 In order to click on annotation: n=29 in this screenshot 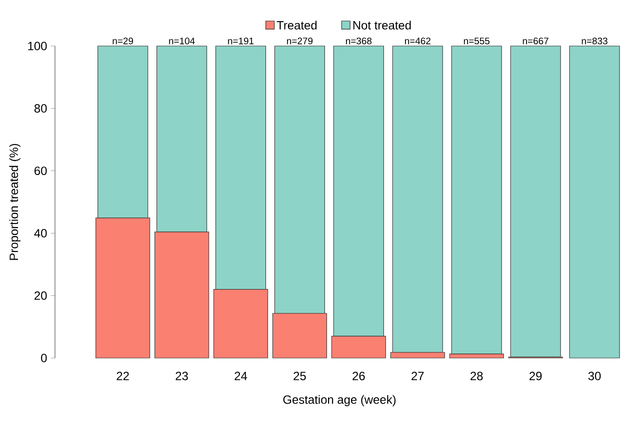, I will do `click(123, 41)`.